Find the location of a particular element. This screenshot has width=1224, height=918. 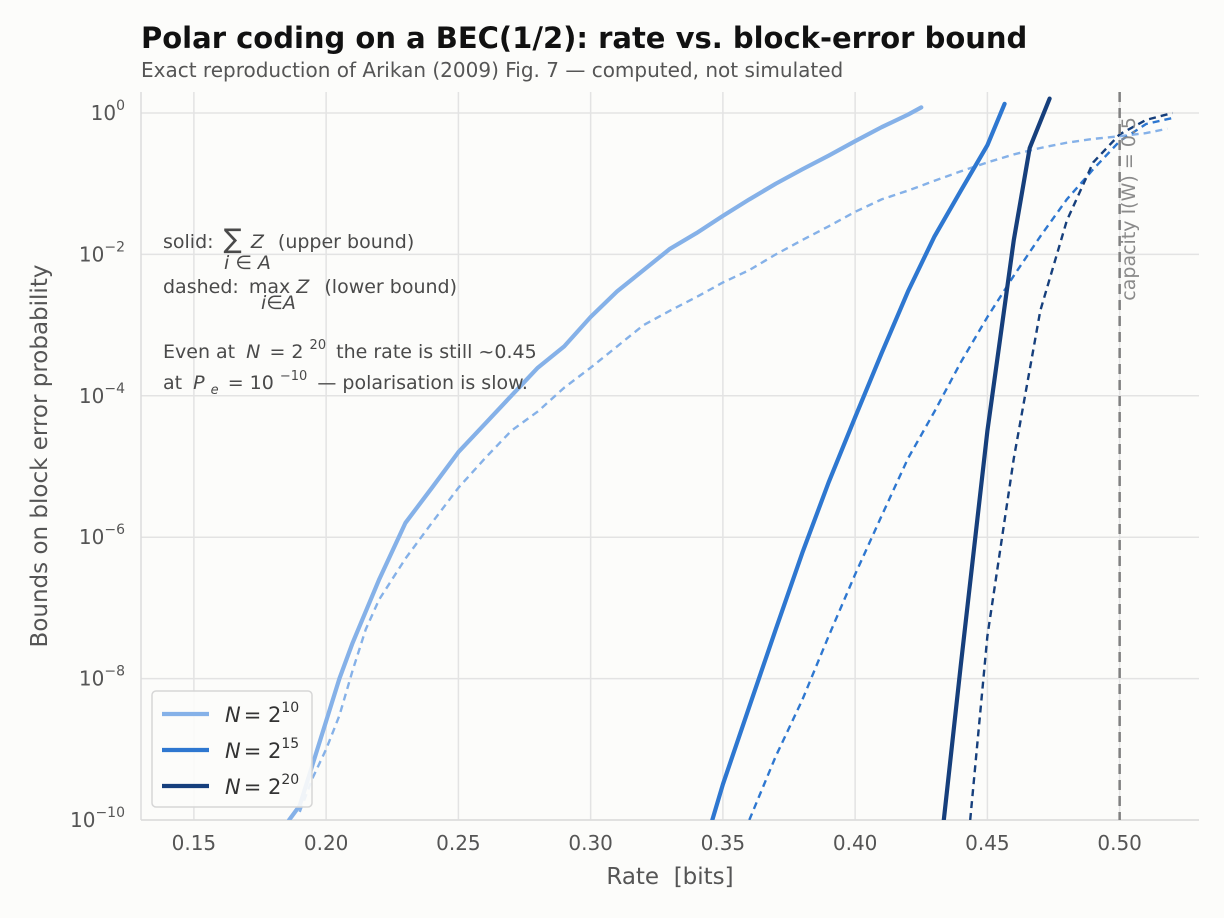

y-tick-label: 10⁻¹⁰ is located at coordinates (97, 818).